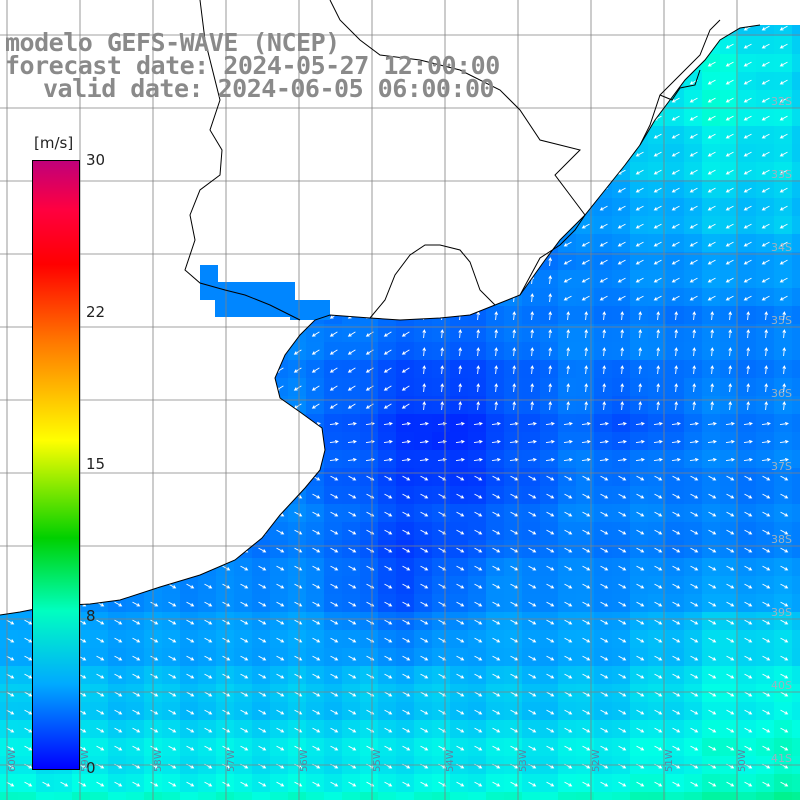 The image size is (800, 800). Describe the element at coordinates (91, 768) in the screenshot. I see `colorbar-tick-0: 0` at that location.